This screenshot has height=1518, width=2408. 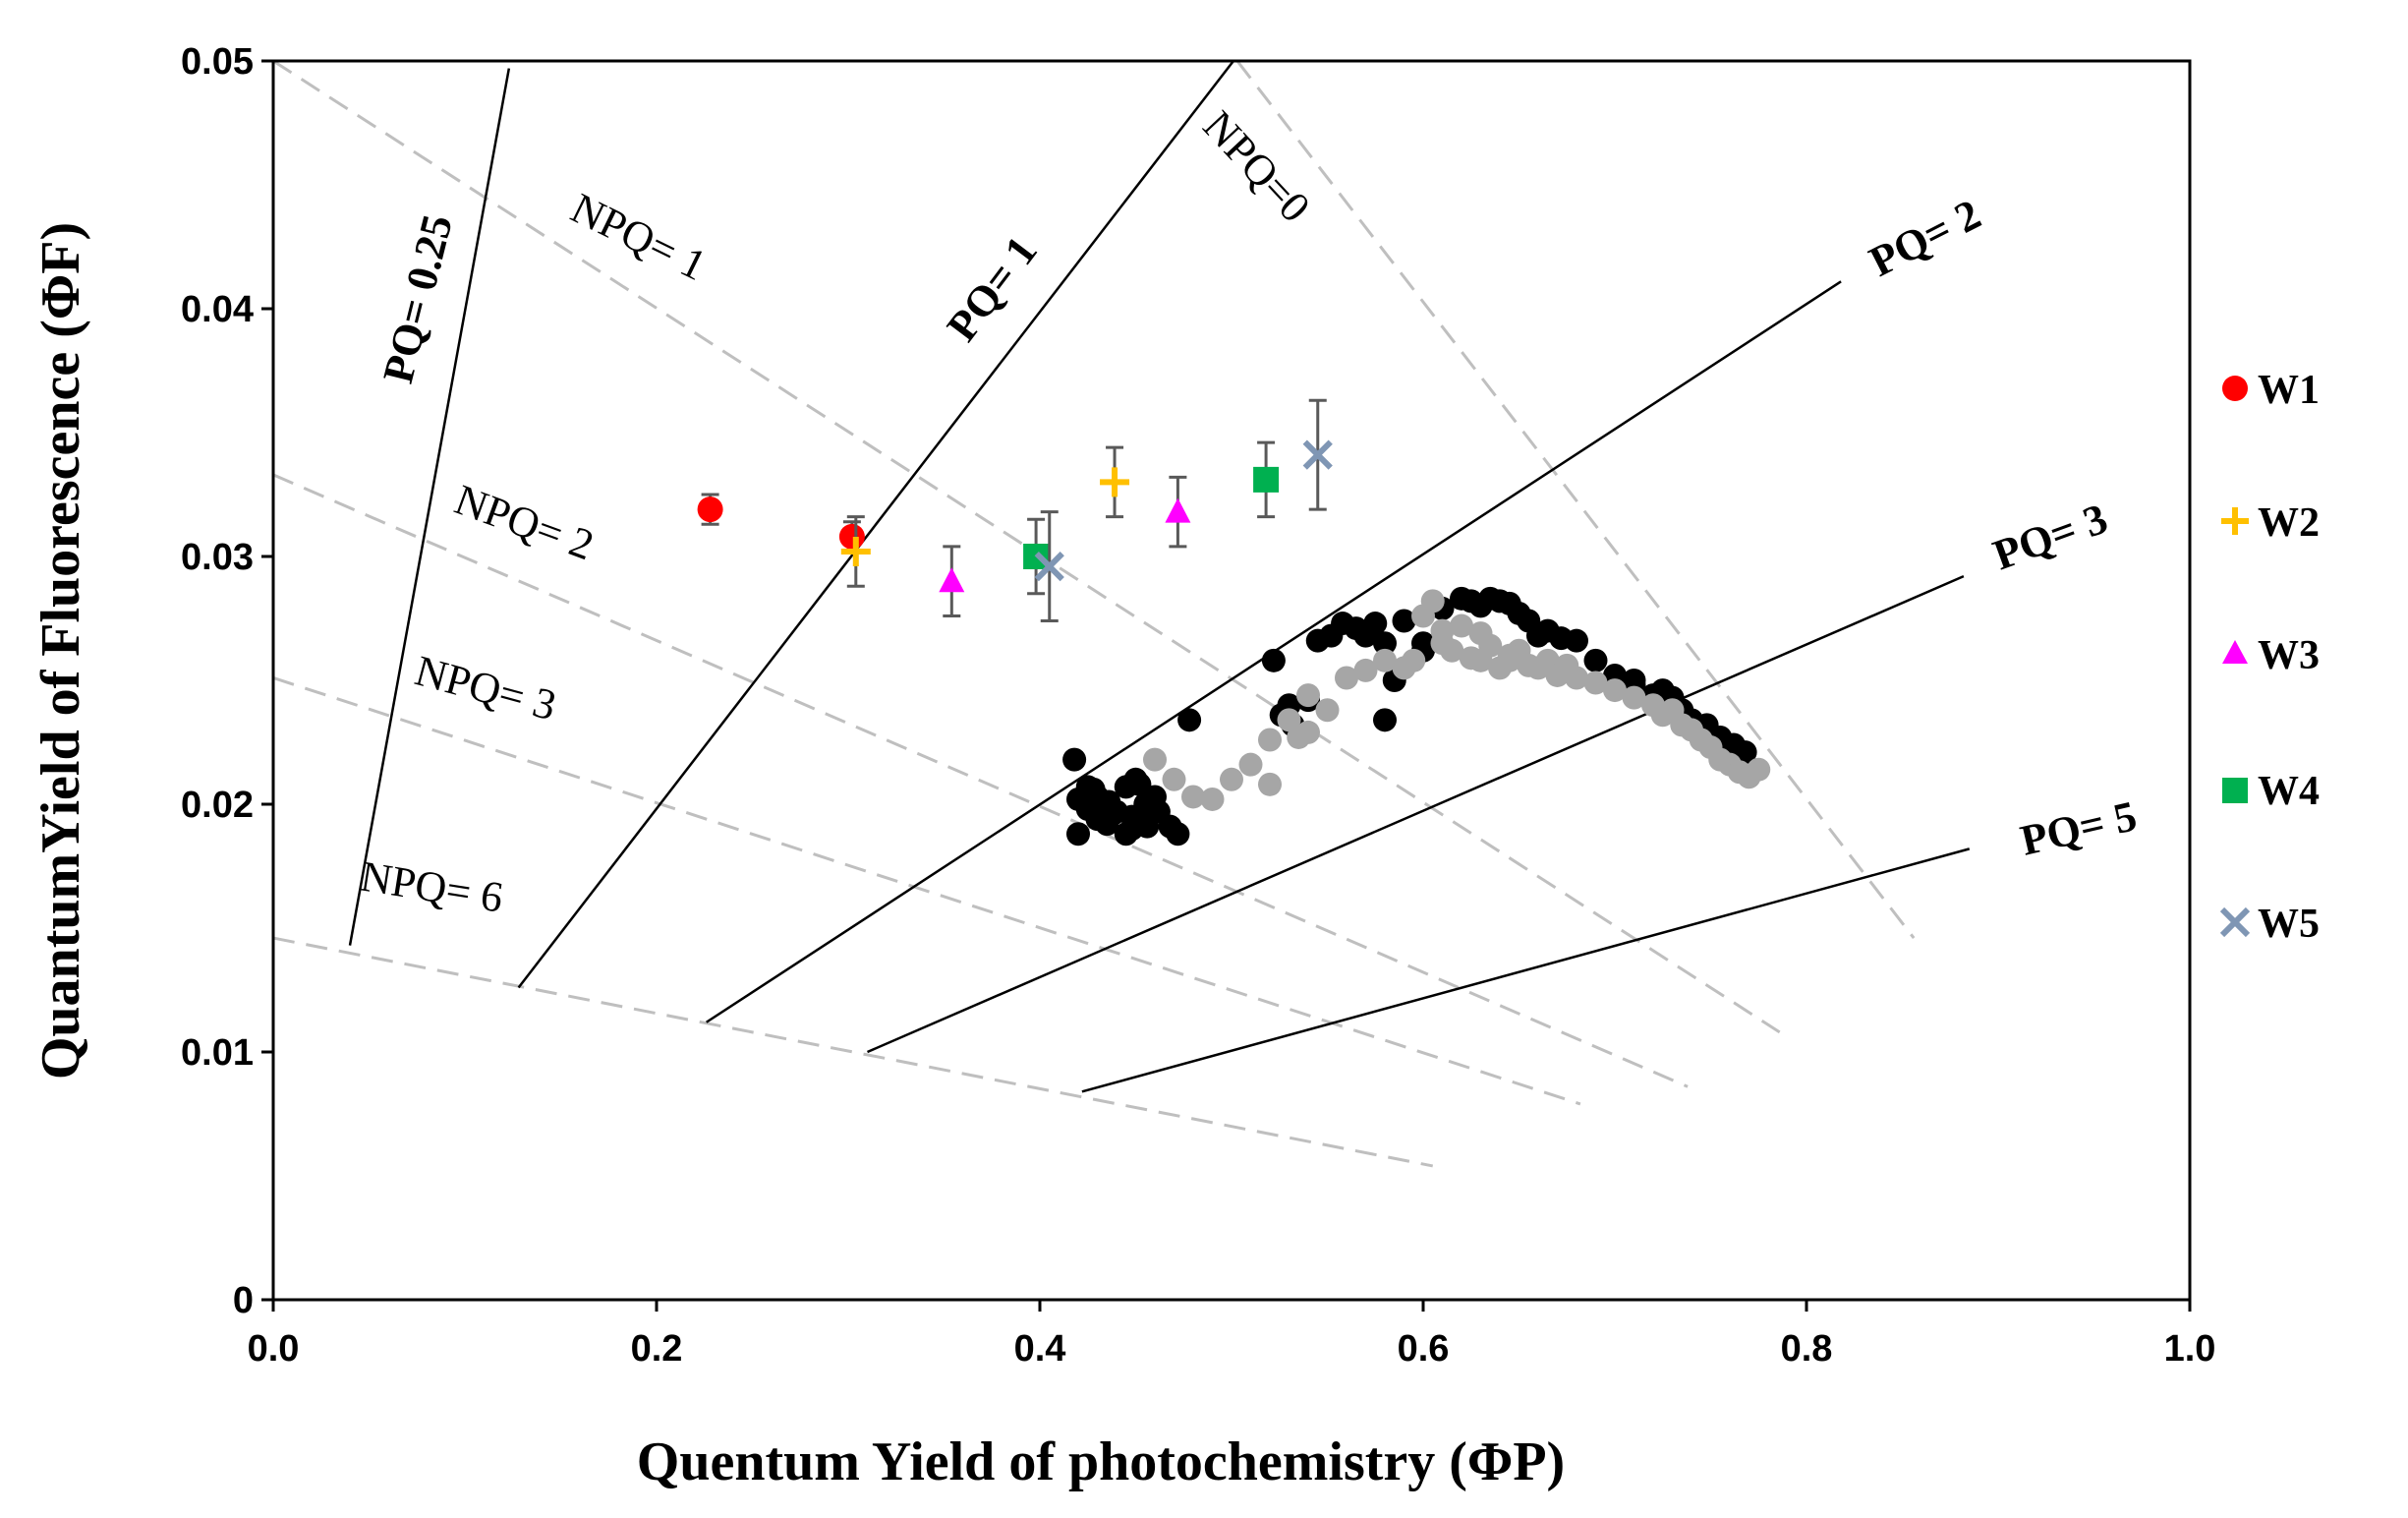 I want to click on legend-item-w4: W4, so click(x=2271, y=792).